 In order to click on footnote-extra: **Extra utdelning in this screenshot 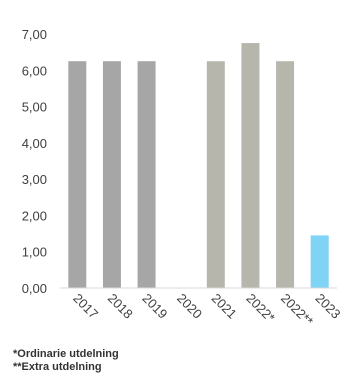, I will do `click(57, 367)`.